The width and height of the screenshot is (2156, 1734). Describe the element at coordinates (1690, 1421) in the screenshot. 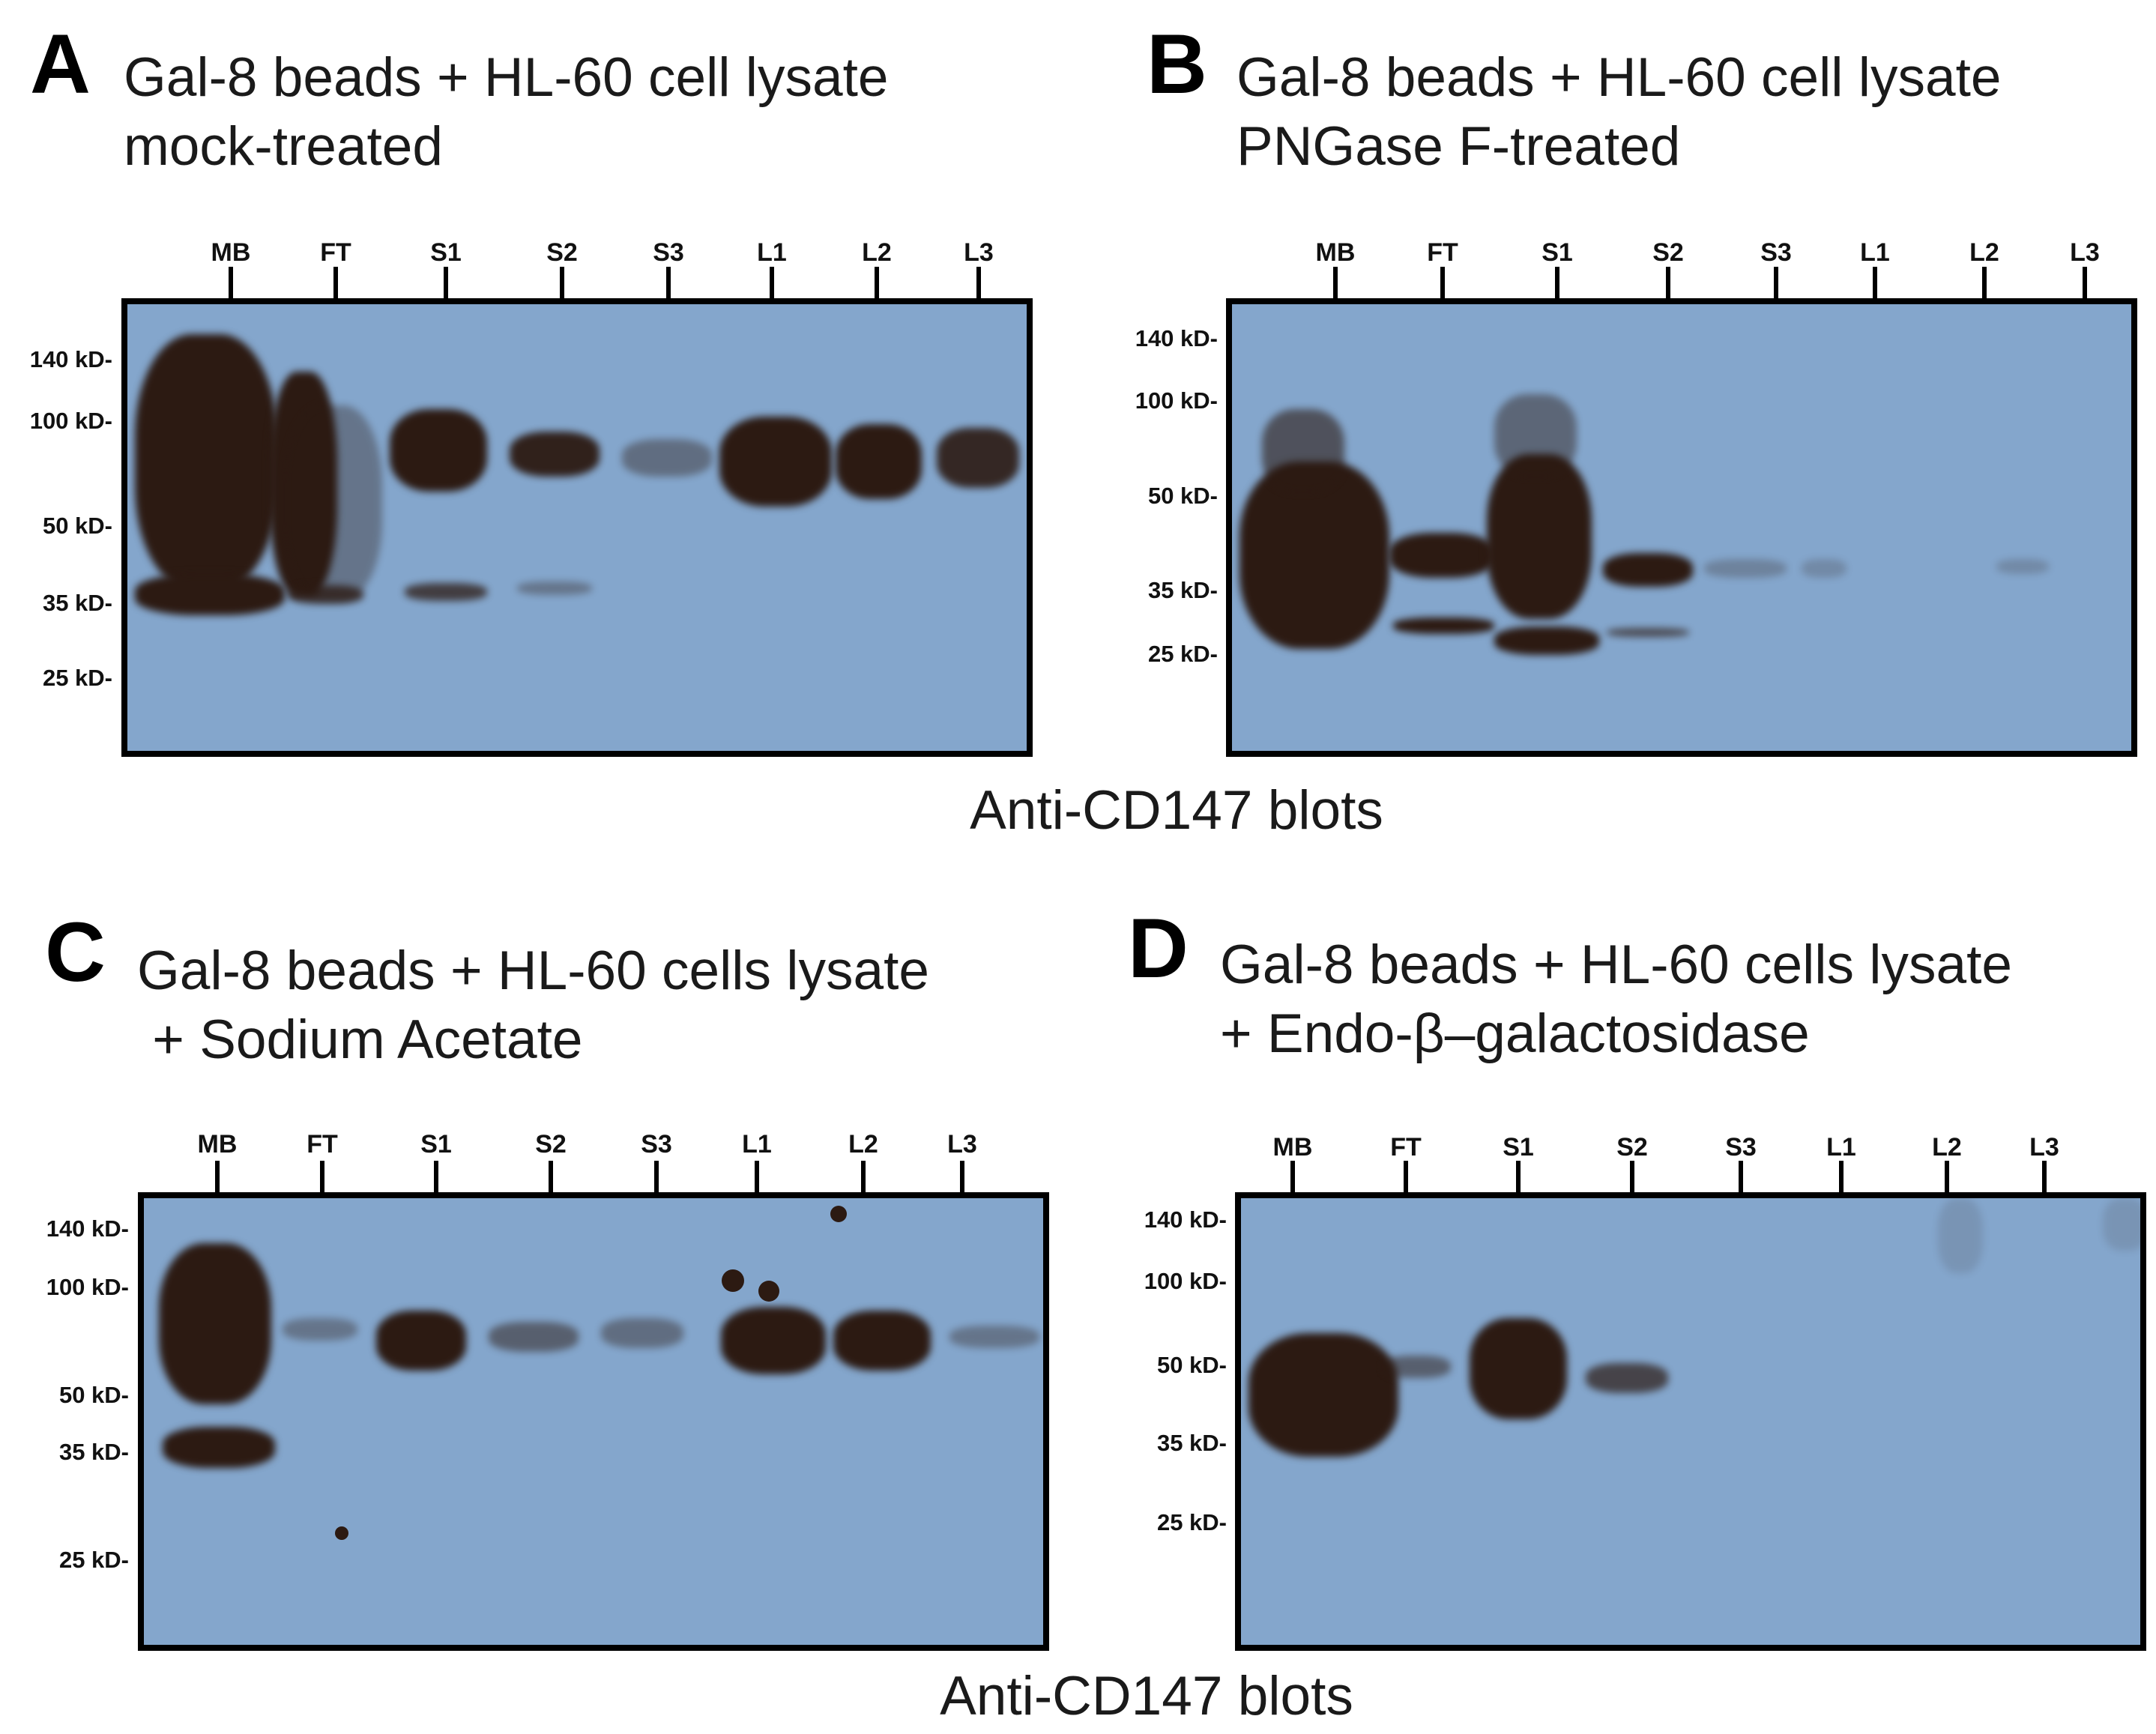

I see `blot-image-d` at that location.